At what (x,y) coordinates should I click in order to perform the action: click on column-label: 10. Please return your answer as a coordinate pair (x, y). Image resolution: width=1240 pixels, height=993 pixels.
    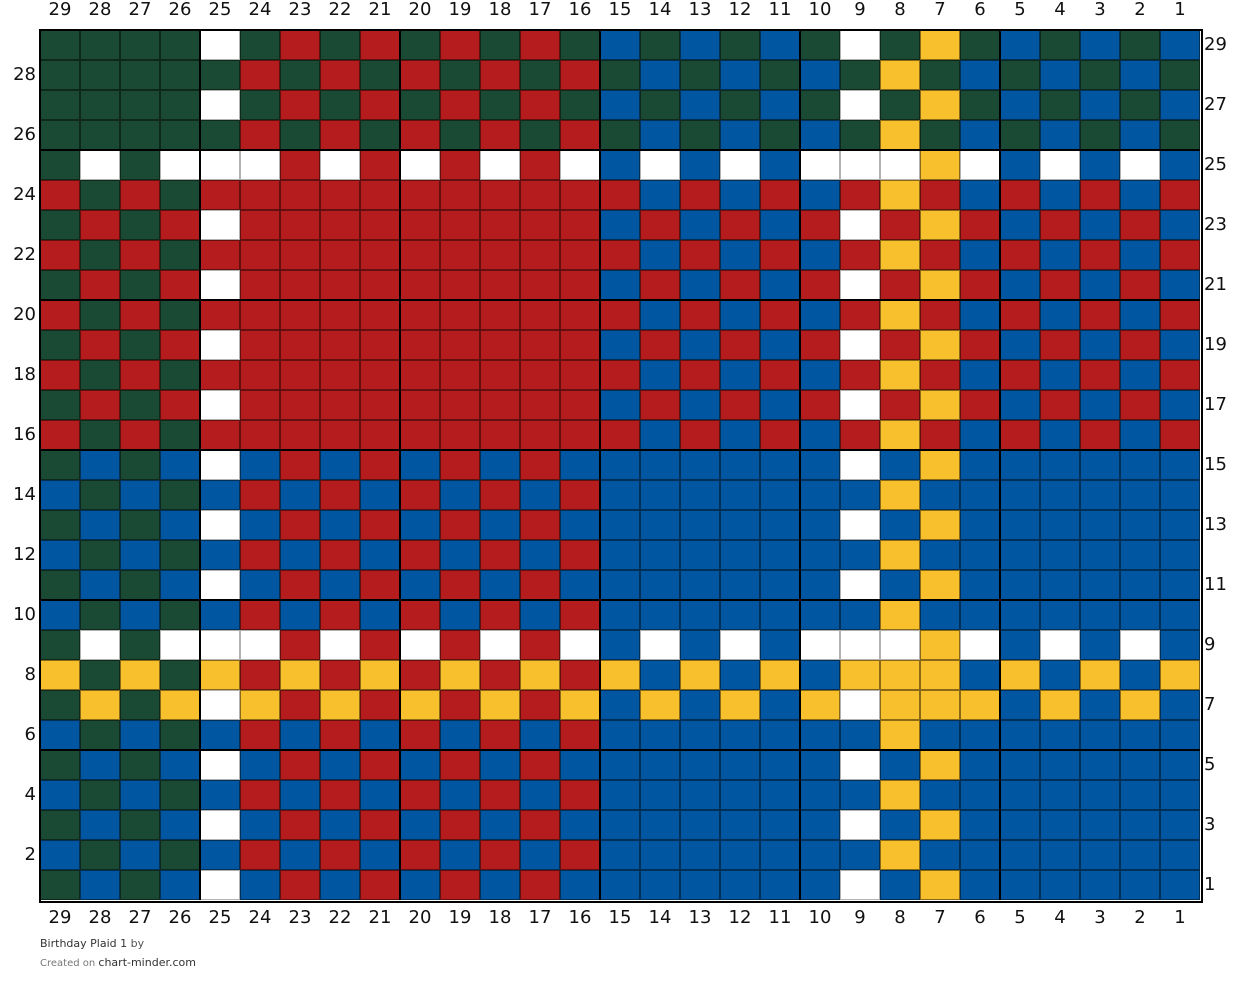
    Looking at the image, I should click on (820, 10).